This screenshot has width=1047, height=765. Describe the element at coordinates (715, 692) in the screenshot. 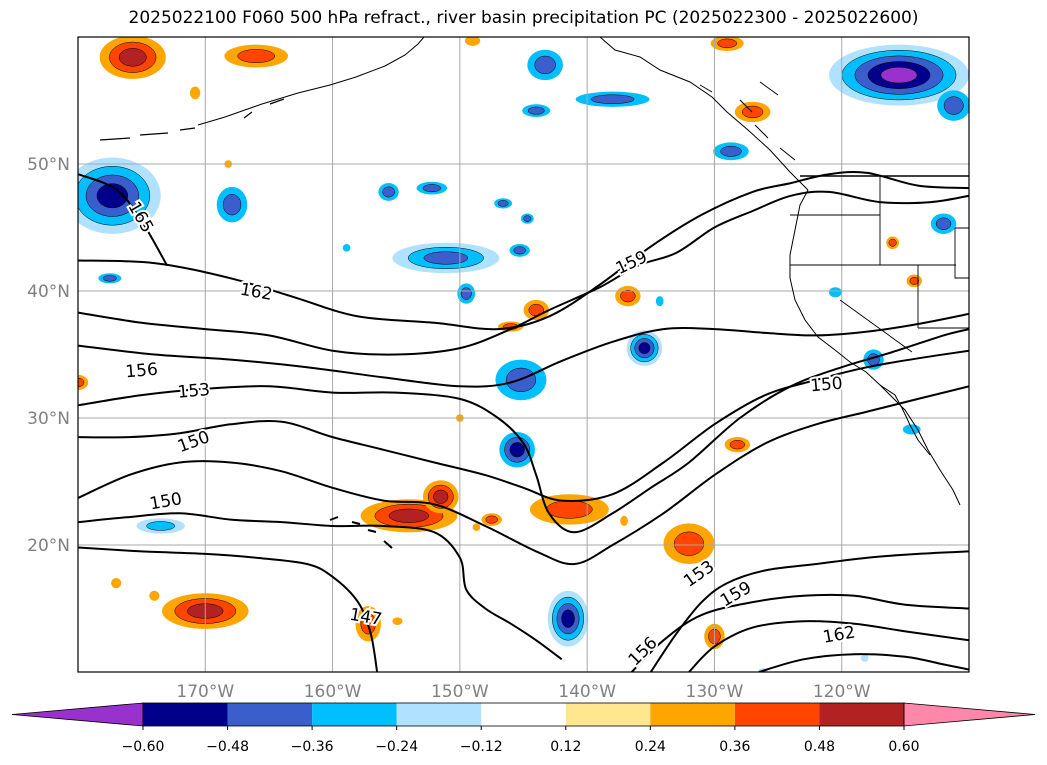

I see `lon-tick-label: 130°W` at that location.